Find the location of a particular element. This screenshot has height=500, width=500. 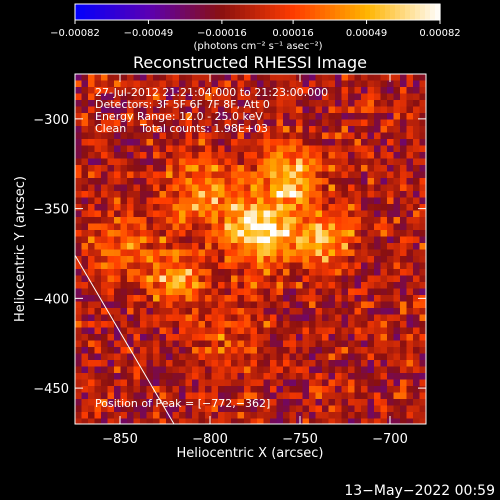

colorbar-tick-label: −0.00049 is located at coordinates (149, 33).